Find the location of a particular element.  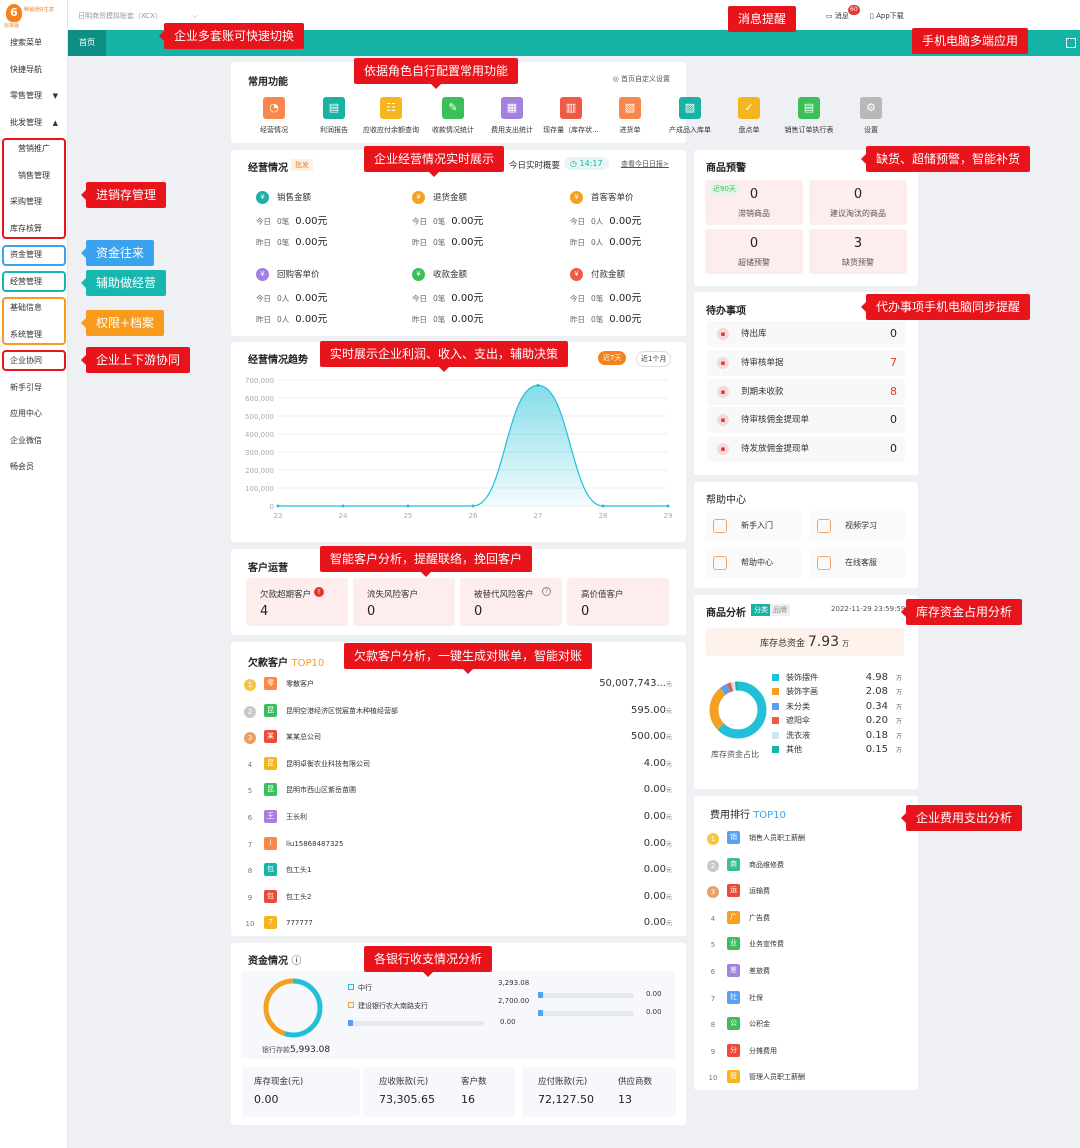

message-button: ▭ 消息 is located at coordinates (837, 16).